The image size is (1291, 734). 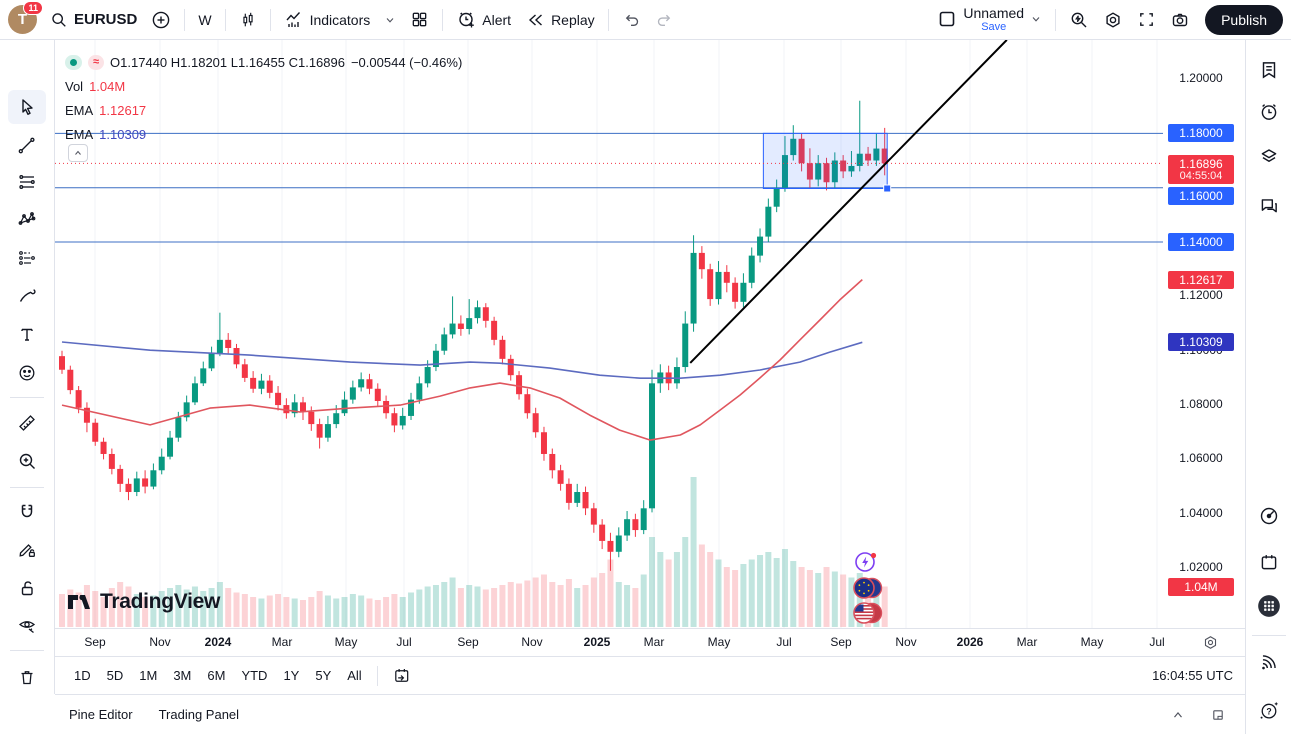 I want to click on price-axis-label: 1.04000, so click(x=1201, y=512).